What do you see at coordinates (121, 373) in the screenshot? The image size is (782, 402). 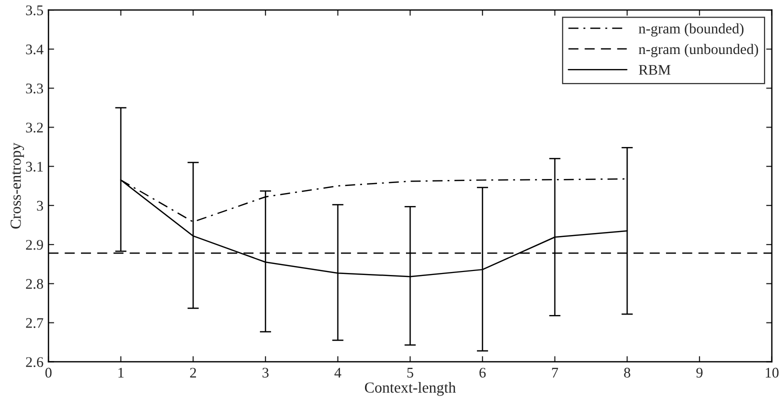 I see `x-tick-label: 1` at bounding box center [121, 373].